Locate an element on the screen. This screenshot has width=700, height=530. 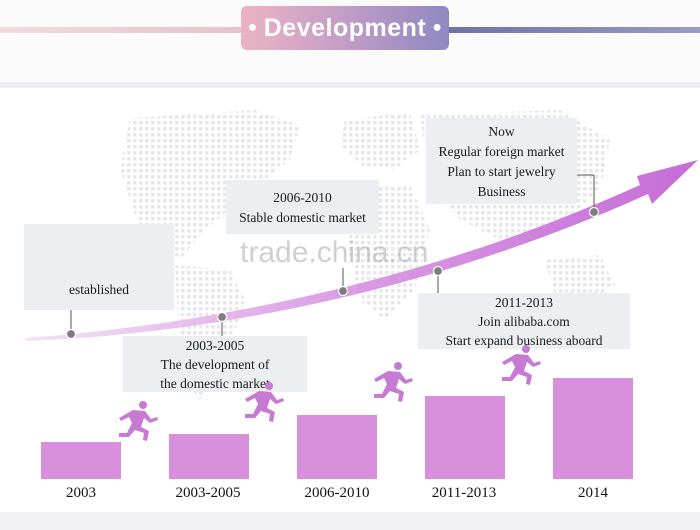
note-line: Regular foreign market is located at coordinates (501, 151).